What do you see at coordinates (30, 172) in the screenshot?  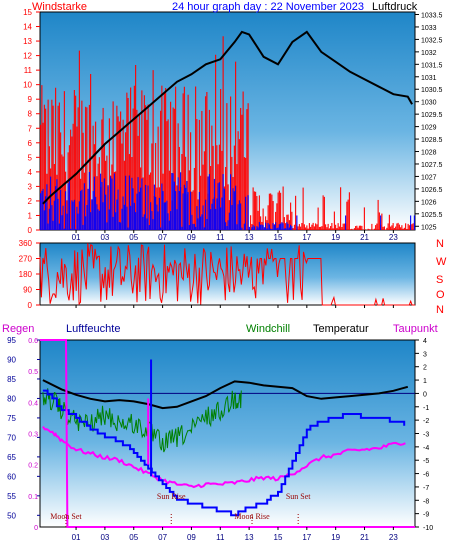 I see `left-tick-label: 4` at bounding box center [30, 172].